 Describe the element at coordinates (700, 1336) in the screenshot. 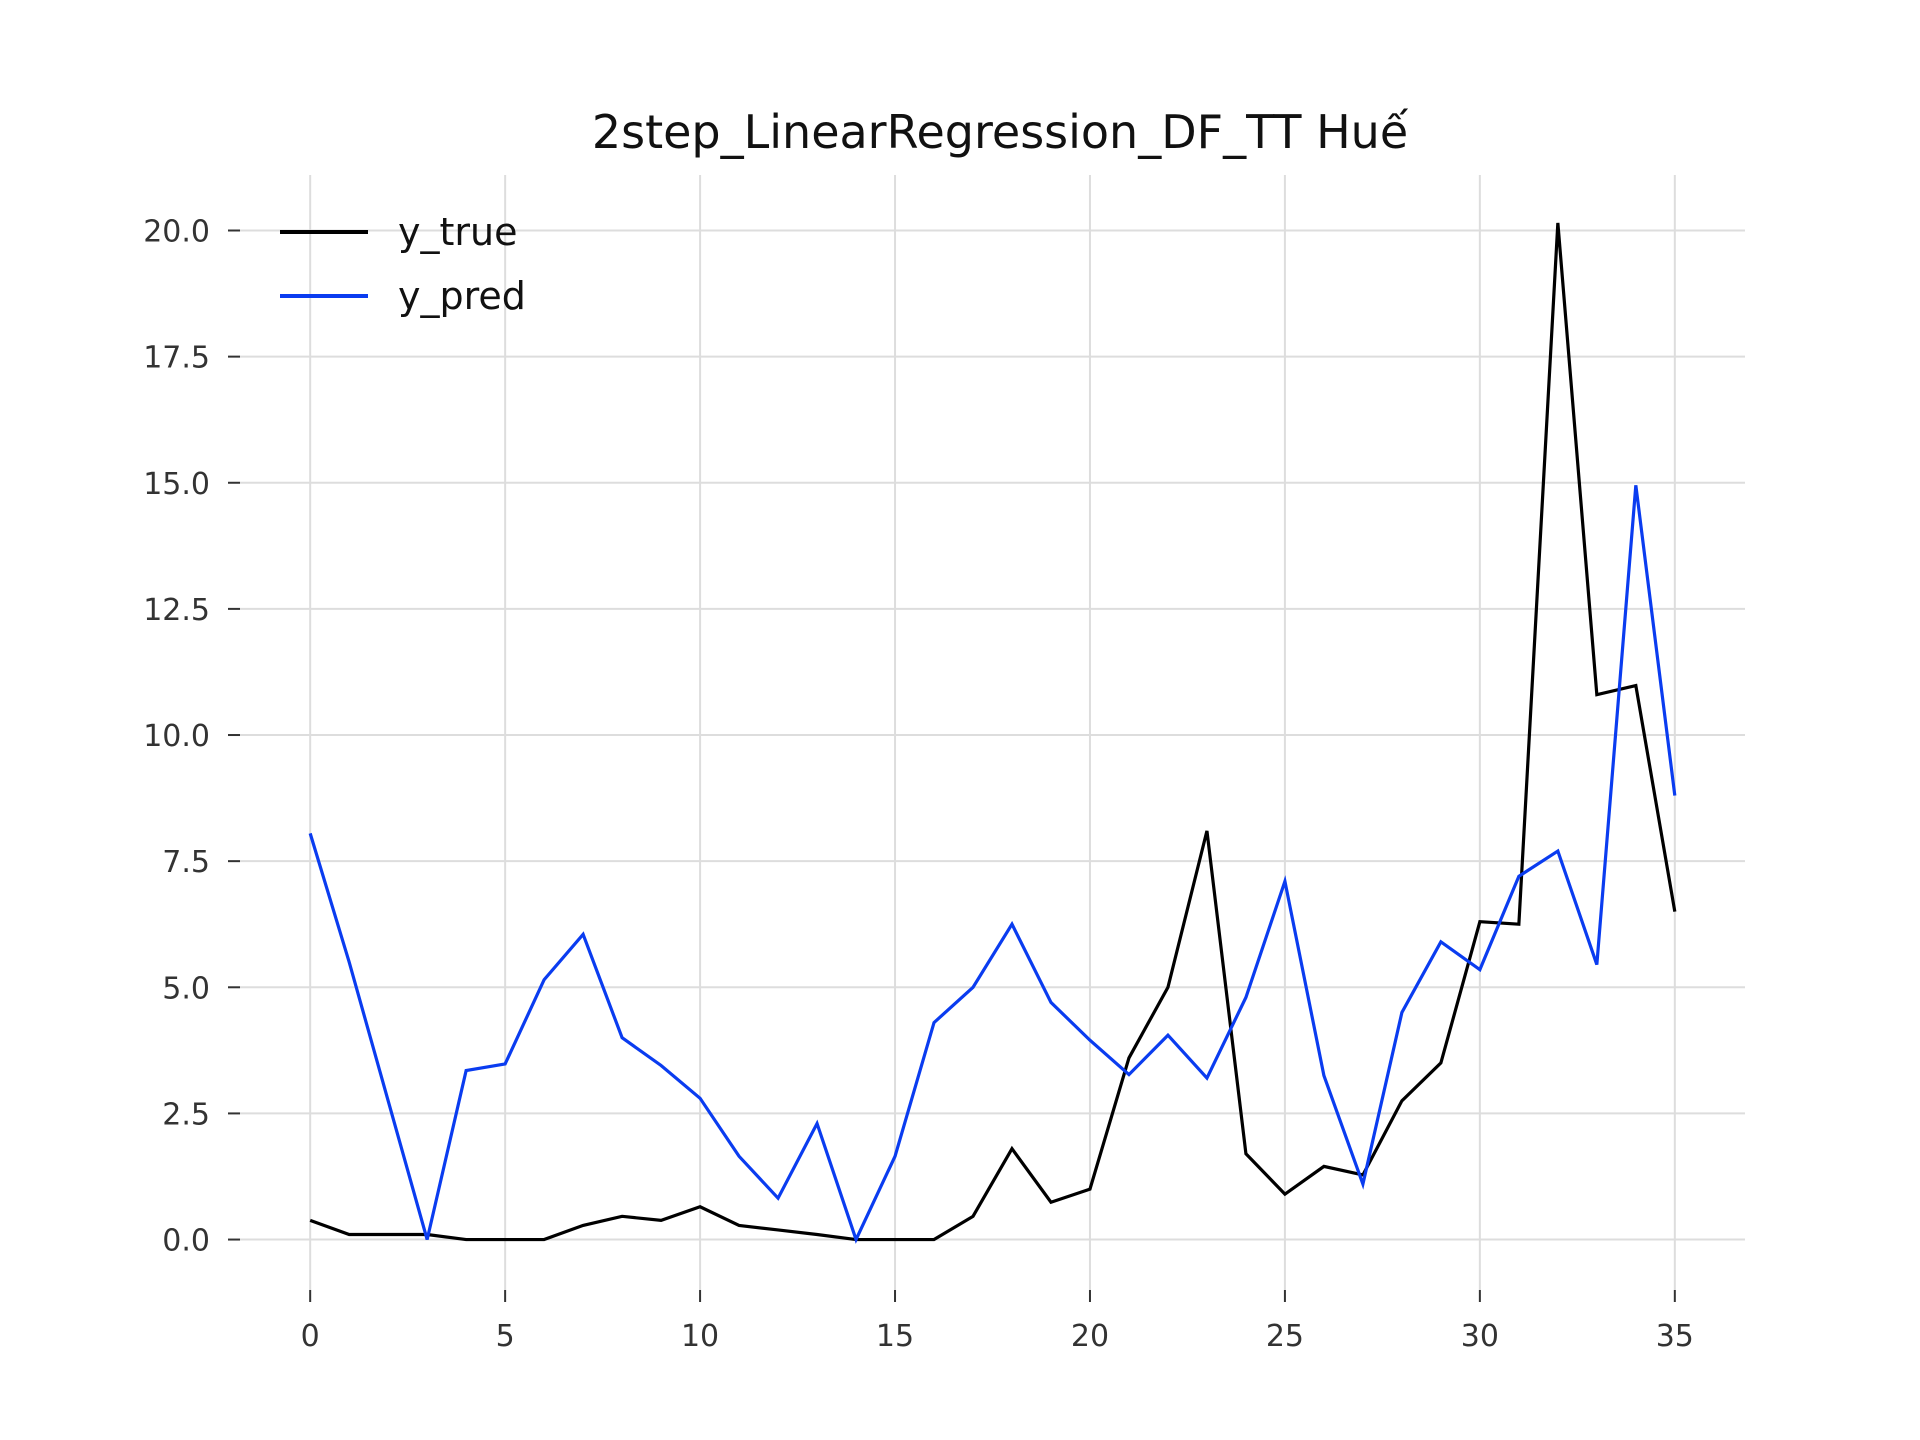

I see `x-tick-label: 10` at that location.